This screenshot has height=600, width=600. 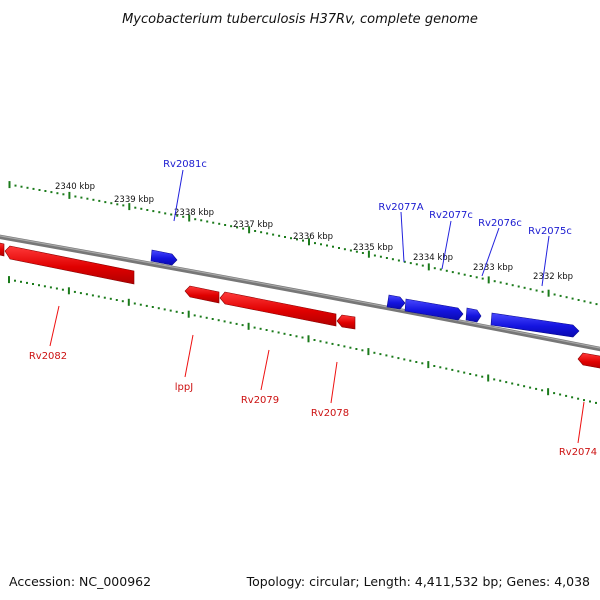 I want to click on gene-rv2082, so click(x=69, y=265).